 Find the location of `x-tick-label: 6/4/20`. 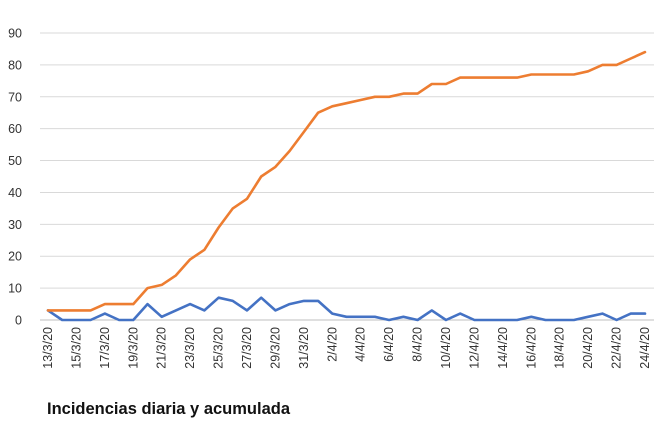

x-tick-label: 6/4/20 is located at coordinates (389, 344).